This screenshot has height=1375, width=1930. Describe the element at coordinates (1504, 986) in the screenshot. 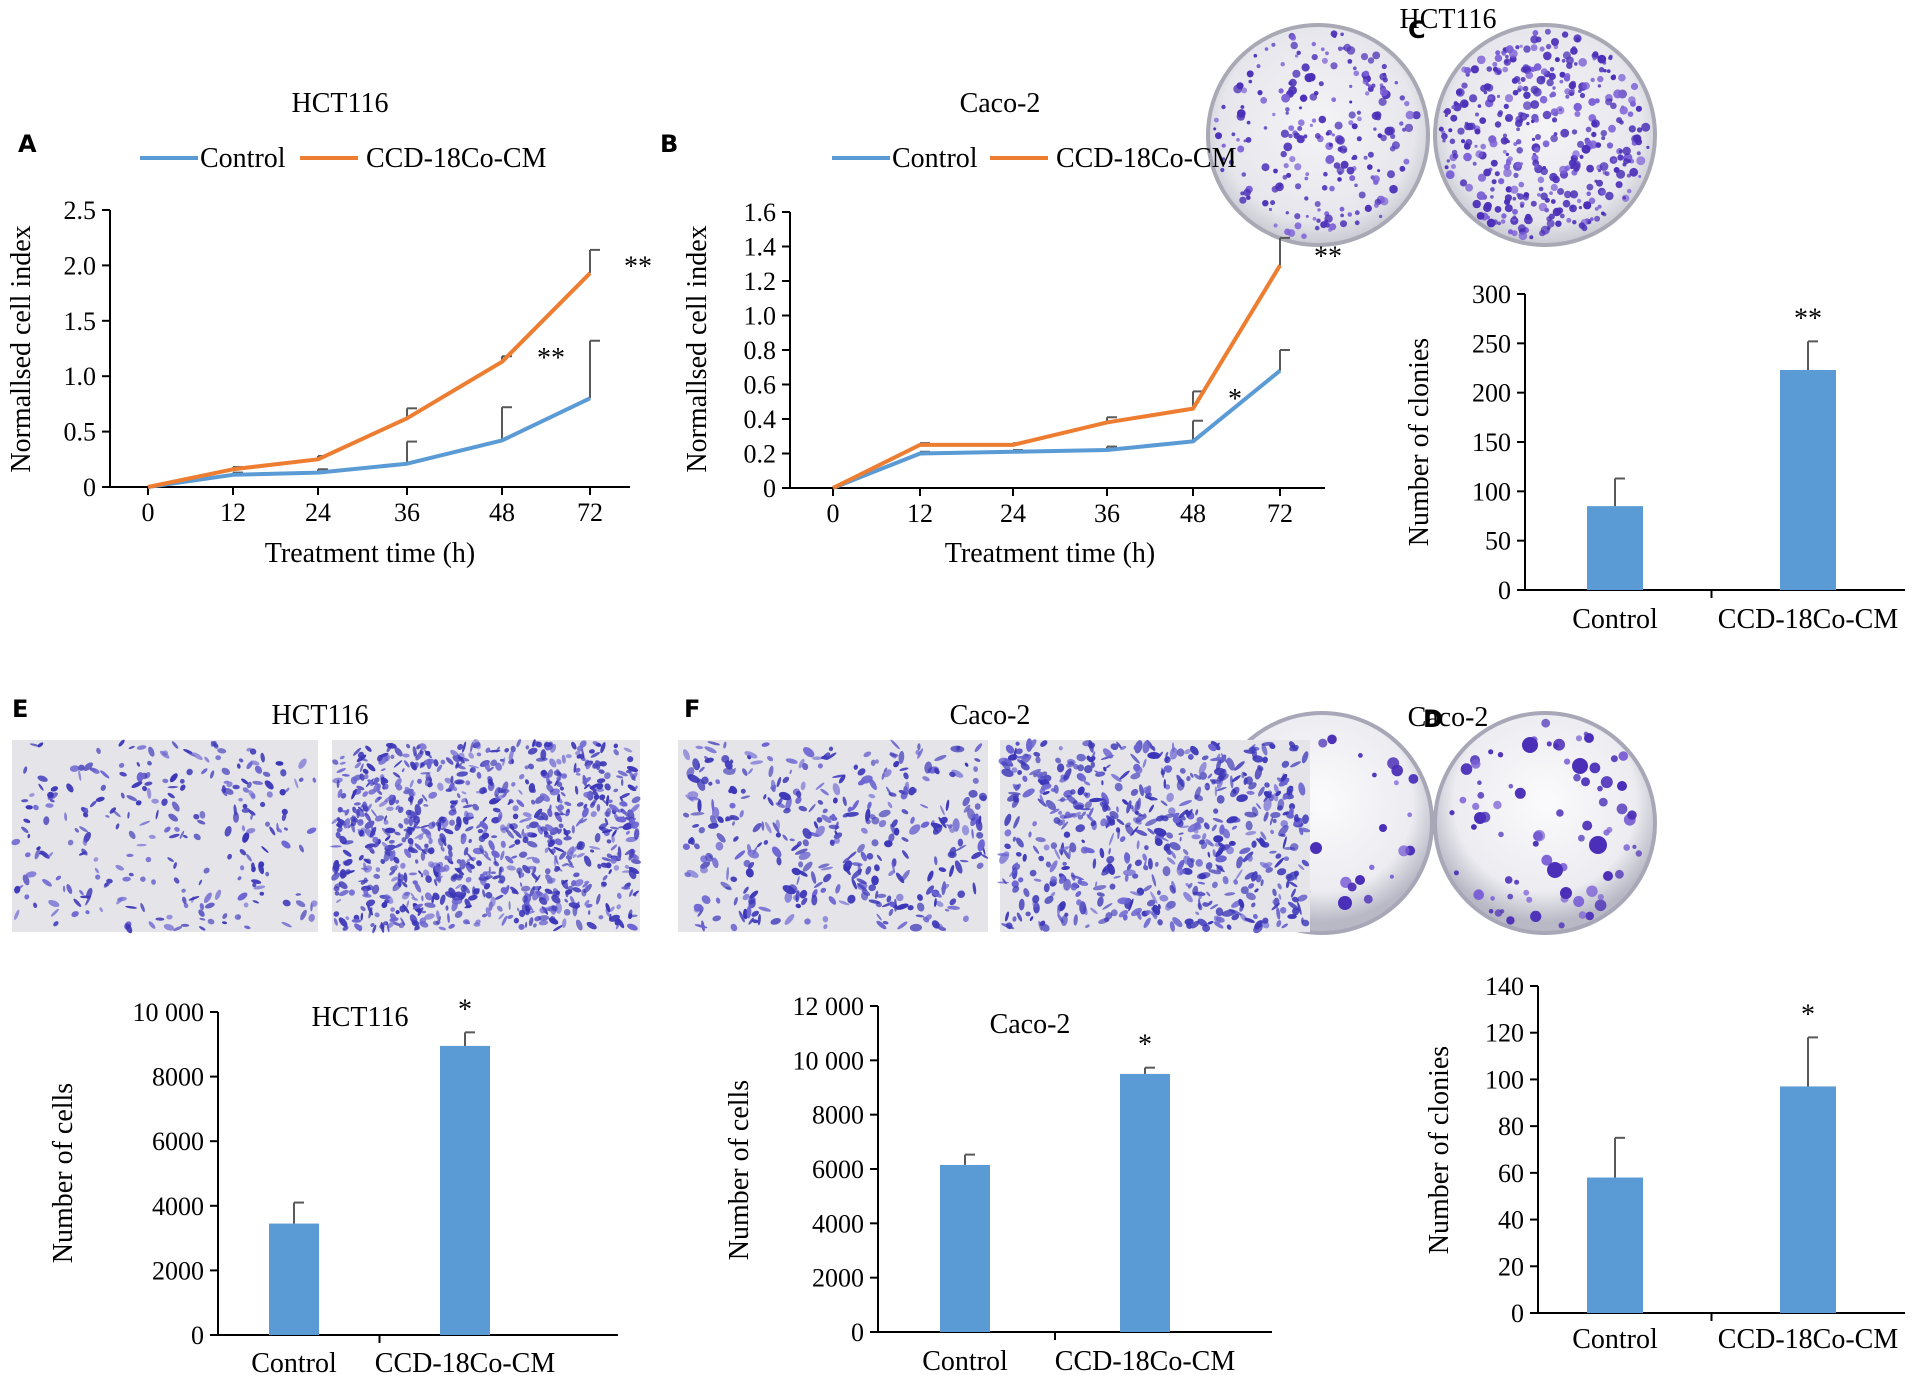

I see `y-tick-label: 140` at that location.